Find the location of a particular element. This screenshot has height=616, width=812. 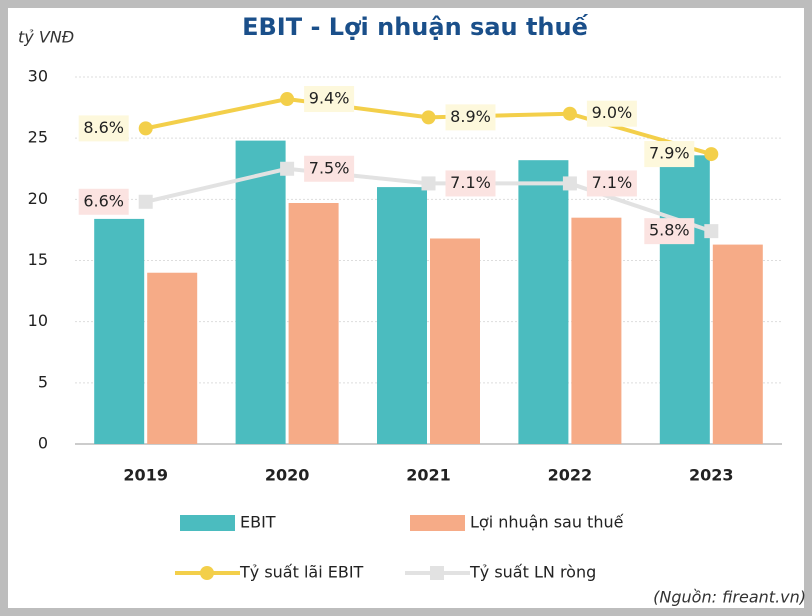

x-tick-label: 2023 is located at coordinates (711, 475).